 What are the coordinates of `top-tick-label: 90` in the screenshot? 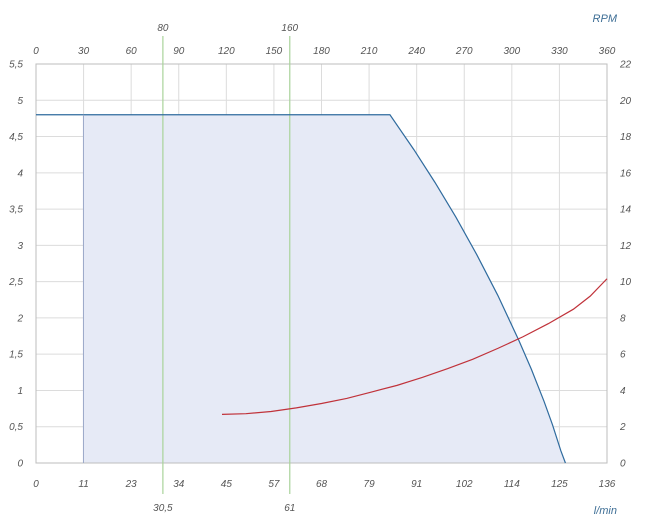 It's located at (179, 51).